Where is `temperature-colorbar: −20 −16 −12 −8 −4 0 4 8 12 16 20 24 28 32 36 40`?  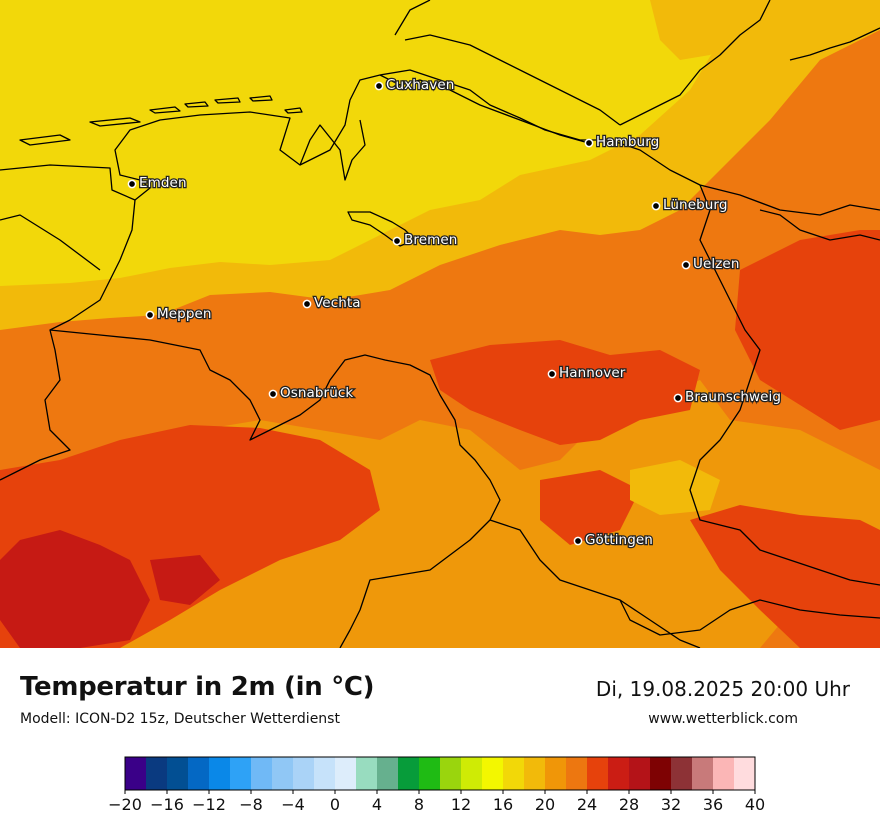
temperature-colorbar: −20 −16 −12 −8 −4 0 4 8 12 16 20 24 28 32 36 40 is located at coordinates (440, 792).